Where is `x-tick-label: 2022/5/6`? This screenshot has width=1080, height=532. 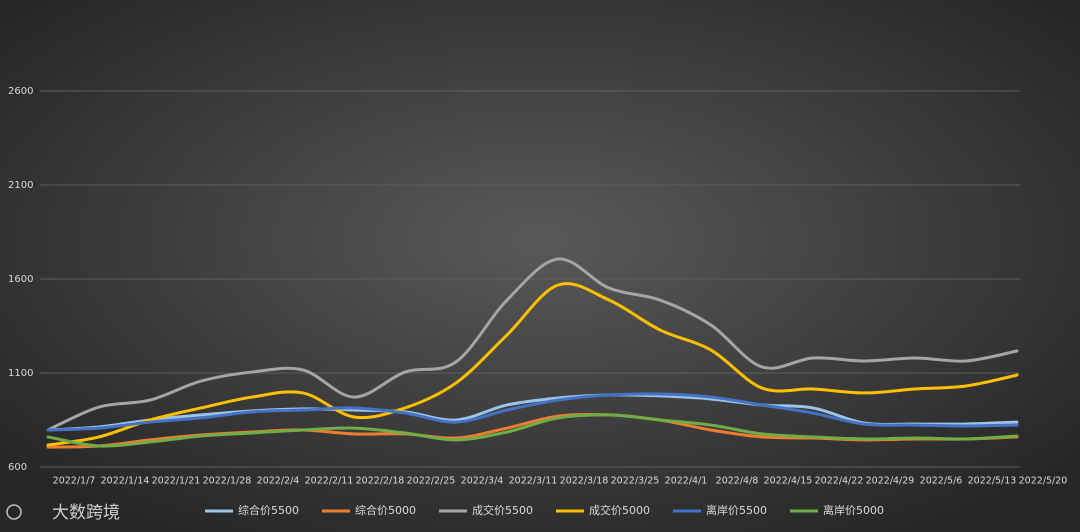
x-tick-label: 2022/5/6 is located at coordinates (941, 481).